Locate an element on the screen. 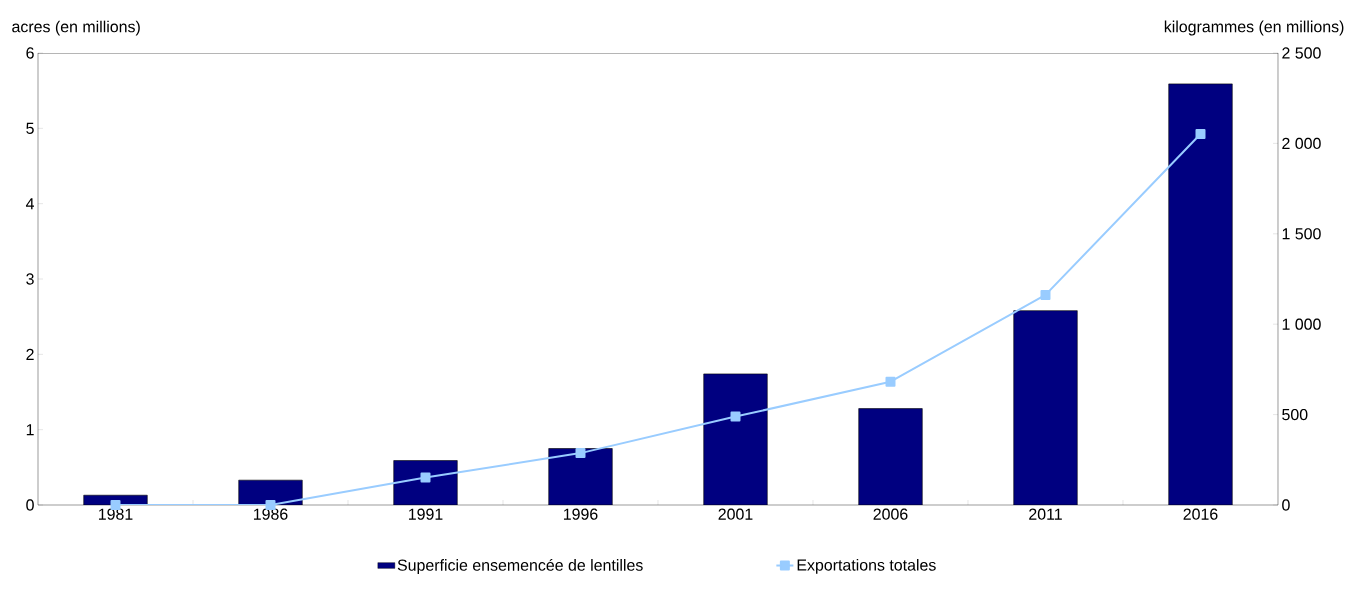  legend-label: Superficie ensemencée de lentilles is located at coordinates (520, 566).